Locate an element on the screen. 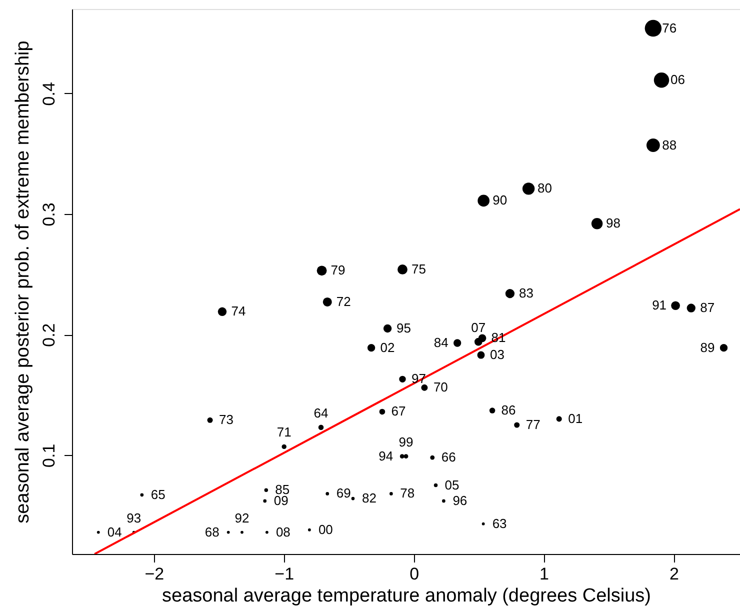 Image resolution: width=740 pixels, height=616 pixels. y-tick-label: 0.1 is located at coordinates (49, 456).